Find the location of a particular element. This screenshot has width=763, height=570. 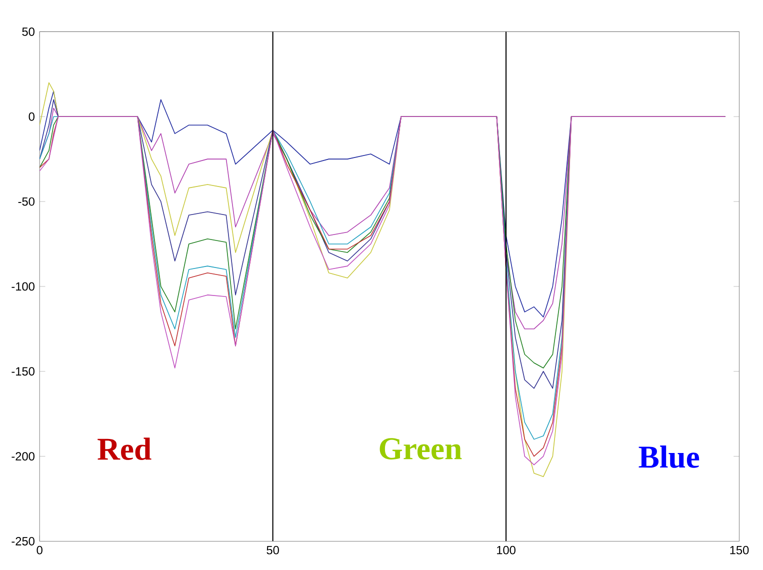

y-tick-label: -150 is located at coordinates (23, 371).